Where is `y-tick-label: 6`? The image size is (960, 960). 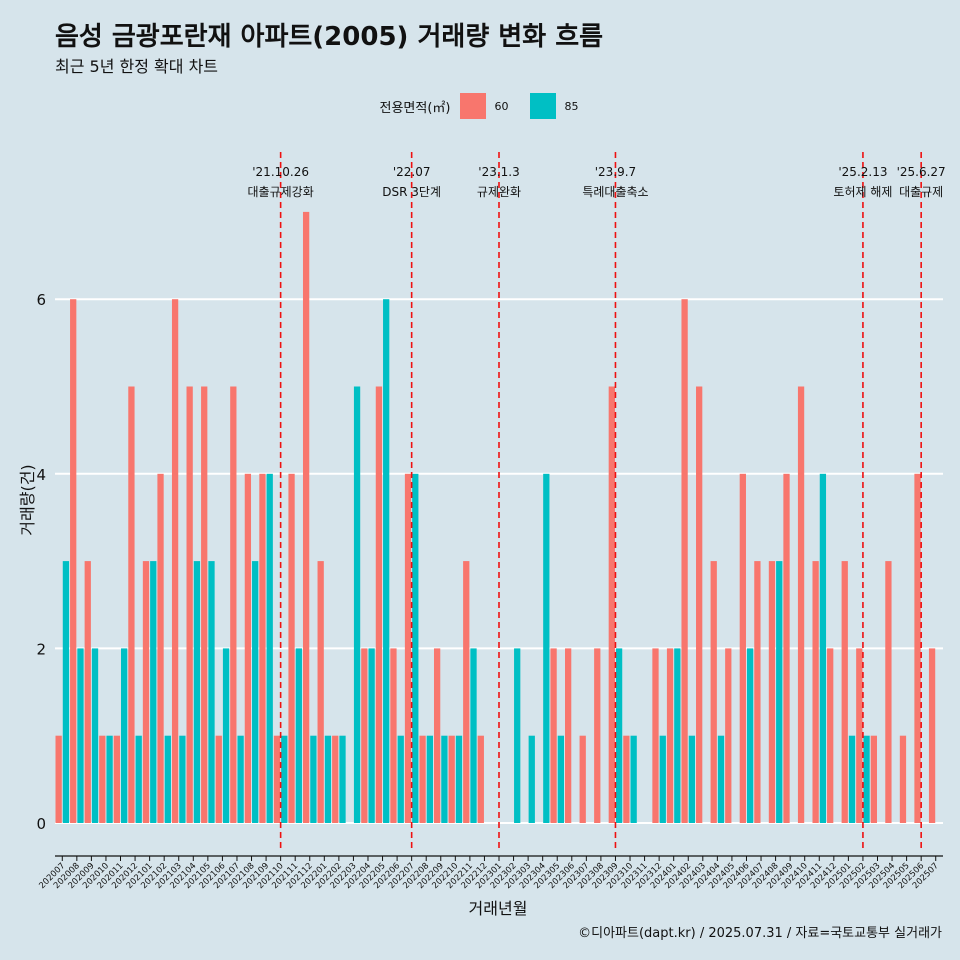 y-tick-label: 6 is located at coordinates (41, 300).